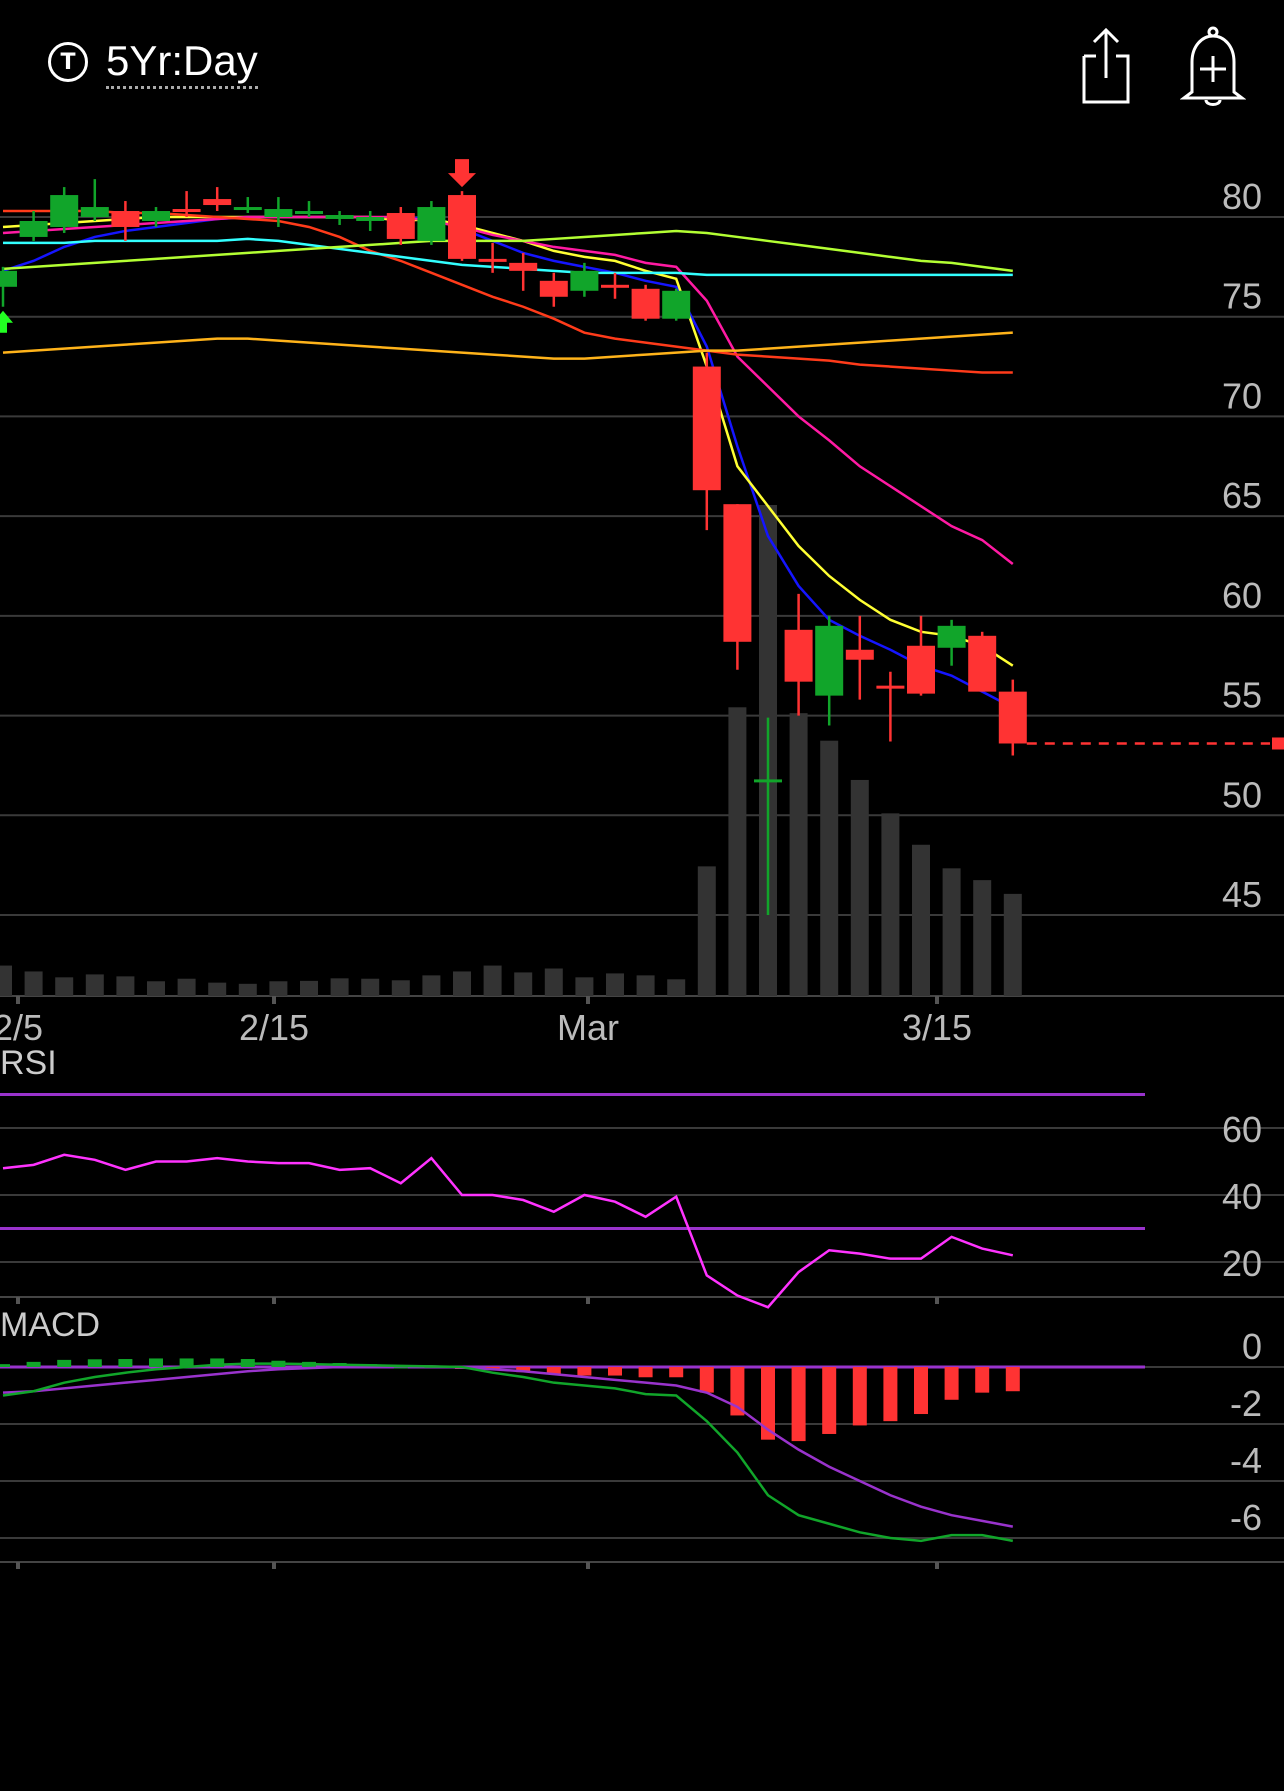 The width and height of the screenshot is (1284, 1791). Describe the element at coordinates (508, 1231) in the screenshot. I see `rsi-line` at that location.